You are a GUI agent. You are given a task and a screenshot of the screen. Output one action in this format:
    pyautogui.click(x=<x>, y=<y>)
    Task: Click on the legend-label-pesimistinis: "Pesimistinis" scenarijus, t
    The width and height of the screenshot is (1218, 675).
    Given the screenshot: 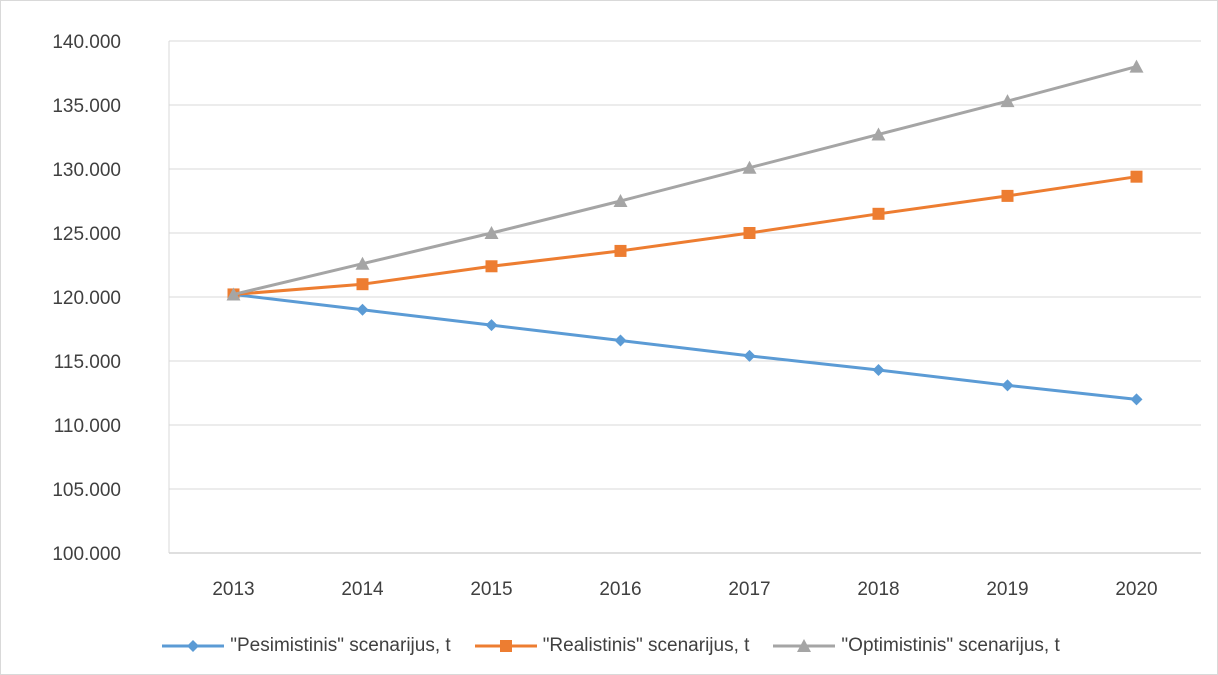 What is the action you would take?
    pyautogui.click(x=340, y=645)
    